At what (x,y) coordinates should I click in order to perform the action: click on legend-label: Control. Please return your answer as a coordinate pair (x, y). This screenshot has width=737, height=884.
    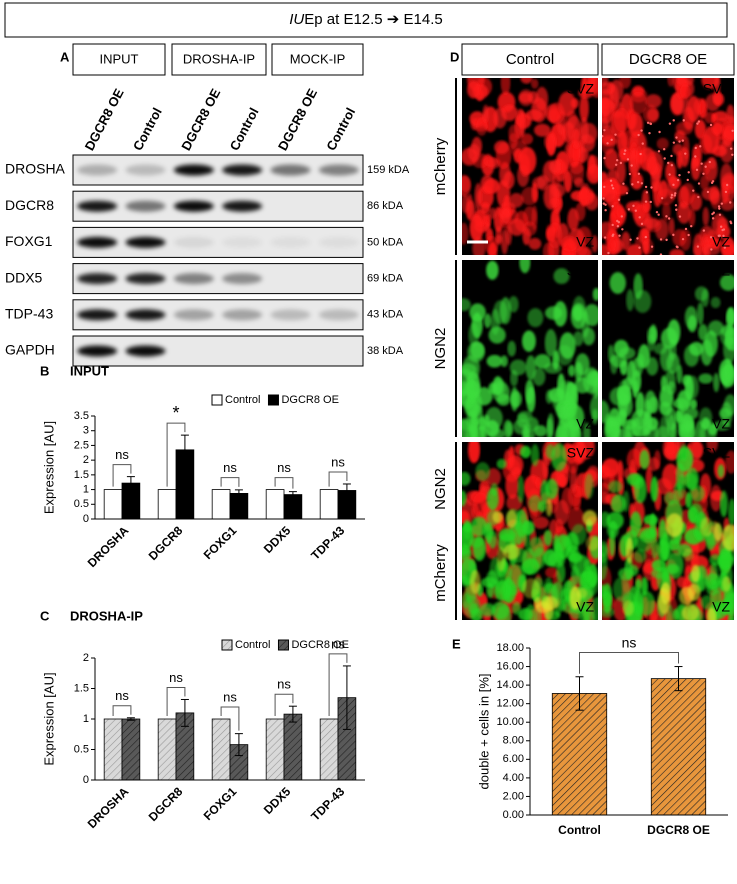
    Looking at the image, I should click on (242, 400).